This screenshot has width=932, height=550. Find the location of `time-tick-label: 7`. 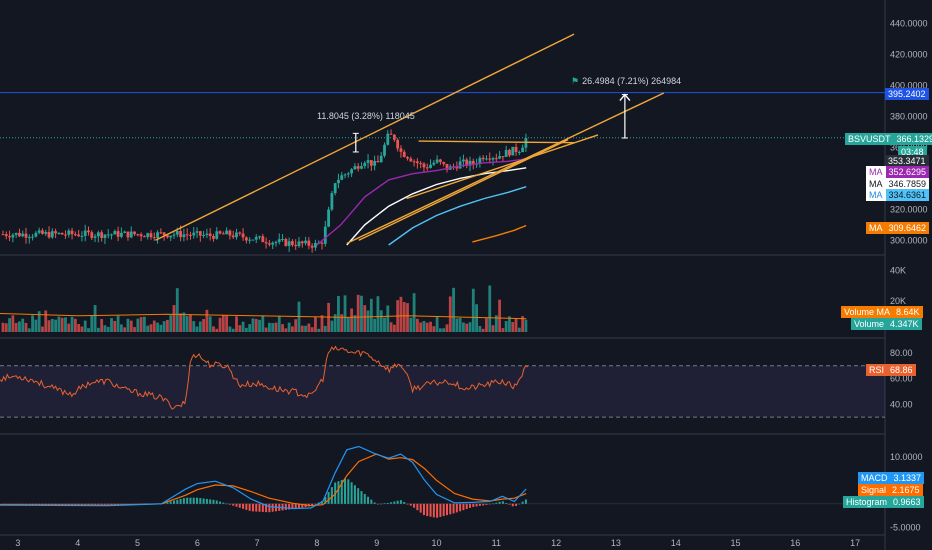

time-tick-label: 7 is located at coordinates (257, 543).